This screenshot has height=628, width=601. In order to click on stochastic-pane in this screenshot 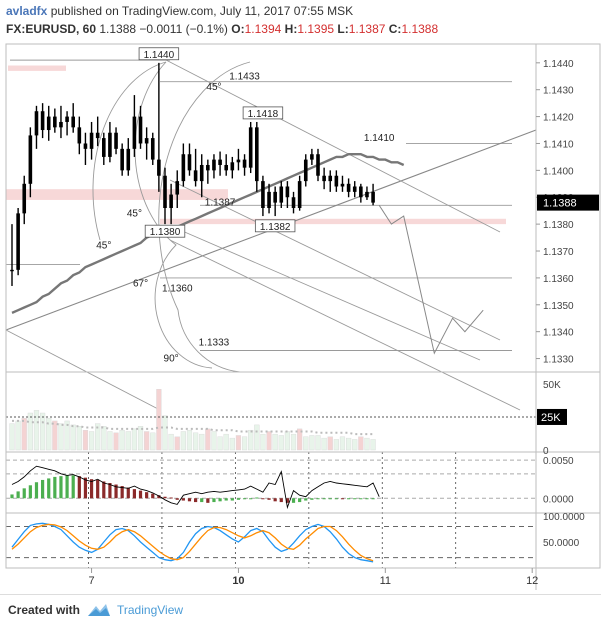, I will do `click(192, 542)`.